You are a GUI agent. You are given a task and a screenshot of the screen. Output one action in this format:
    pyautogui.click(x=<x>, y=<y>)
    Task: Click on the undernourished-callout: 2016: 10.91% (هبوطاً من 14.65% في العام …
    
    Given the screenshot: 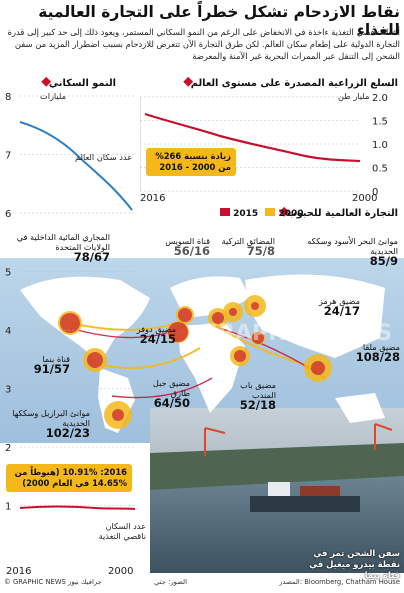 What is the action you would take?
    pyautogui.click(x=69, y=478)
    